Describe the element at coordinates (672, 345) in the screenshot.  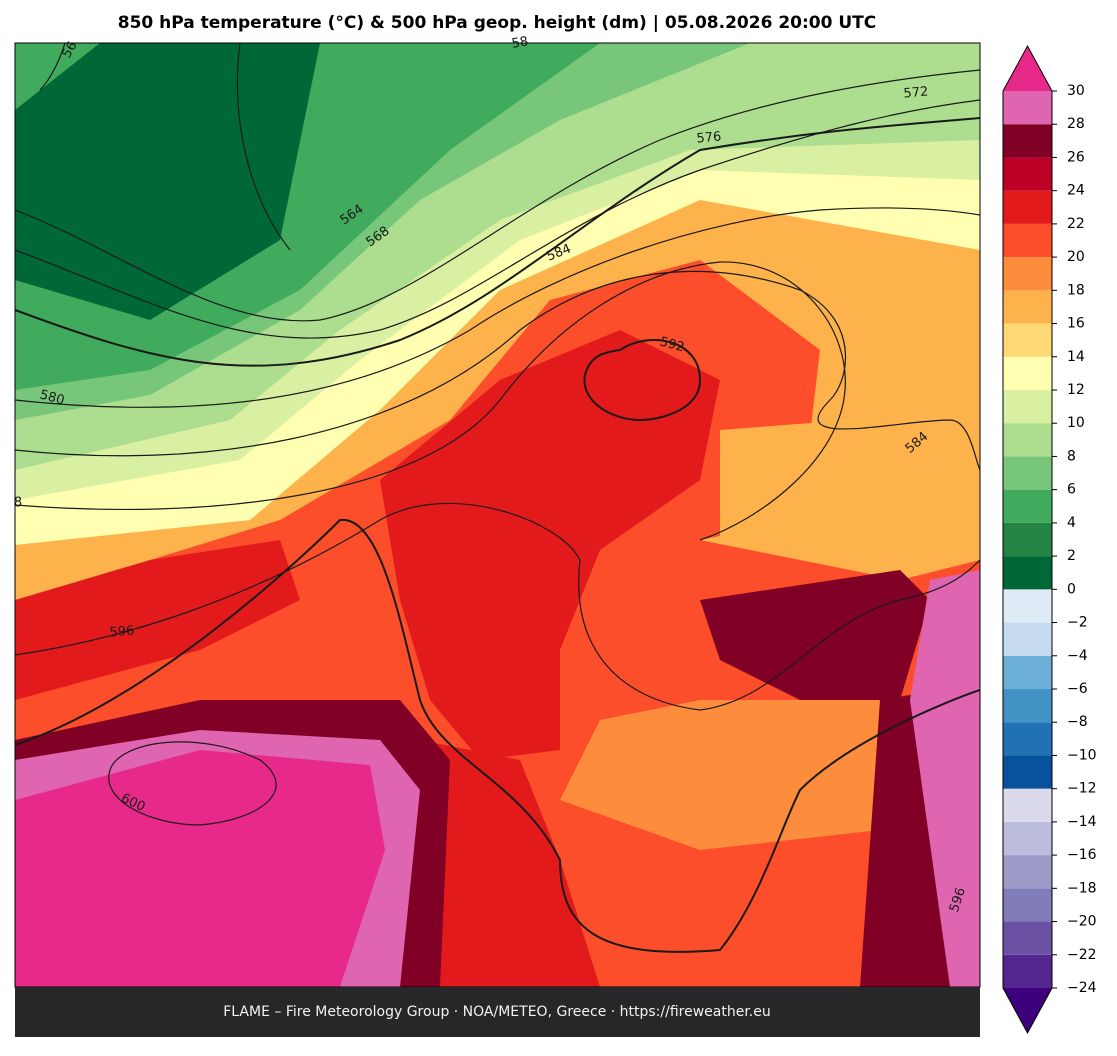
I see `contour-label: 592` at that location.